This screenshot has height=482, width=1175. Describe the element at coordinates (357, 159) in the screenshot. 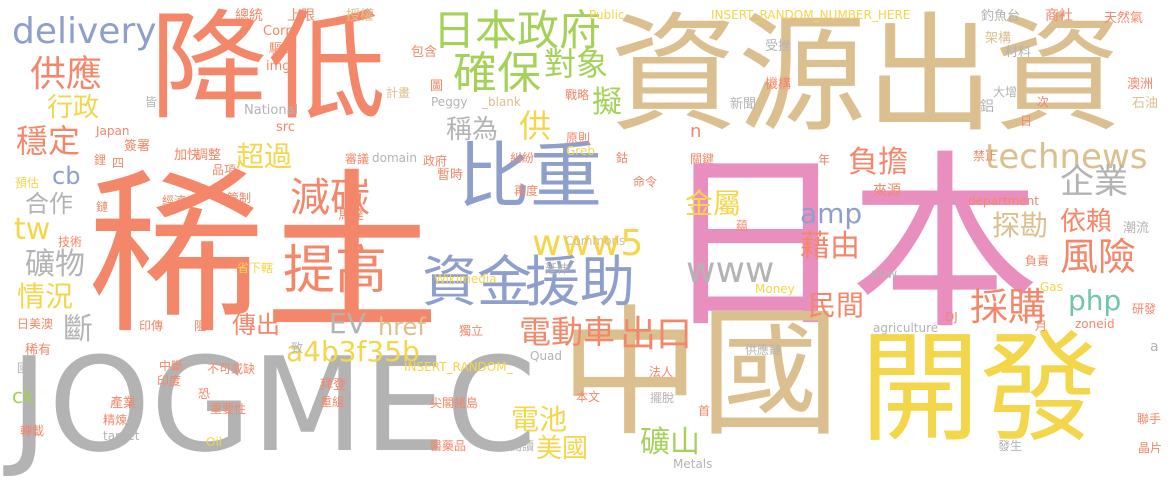

I see `word-shenyi: 審議` at that location.